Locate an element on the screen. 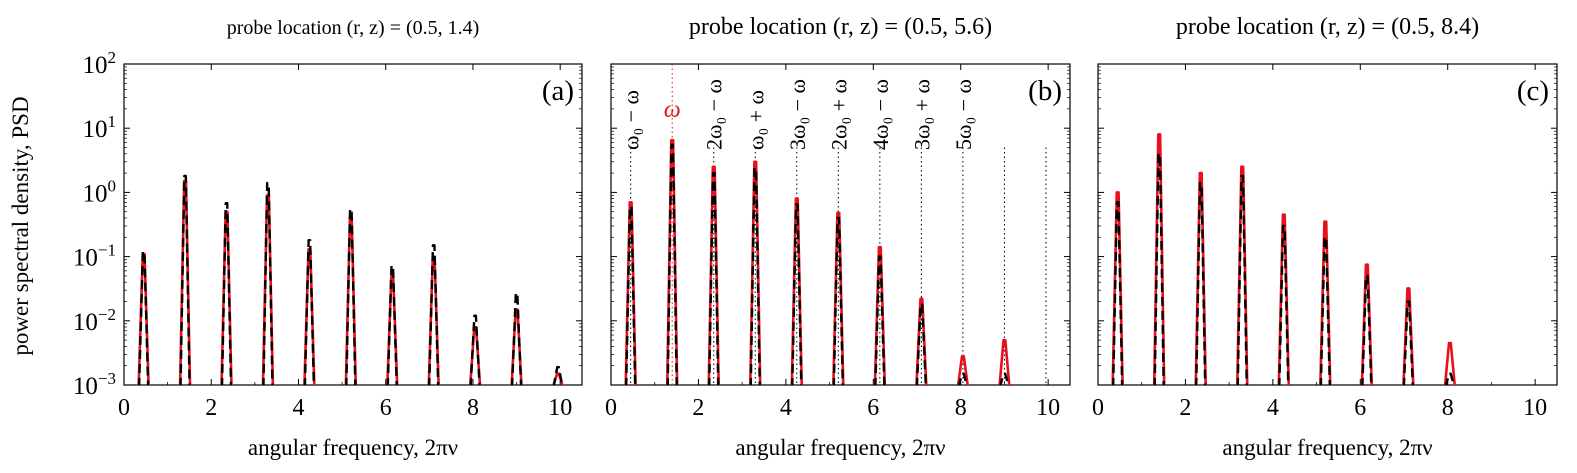 The width and height of the screenshot is (1577, 473). annotation-label: 3ω₀ − ω is located at coordinates (797, 114).